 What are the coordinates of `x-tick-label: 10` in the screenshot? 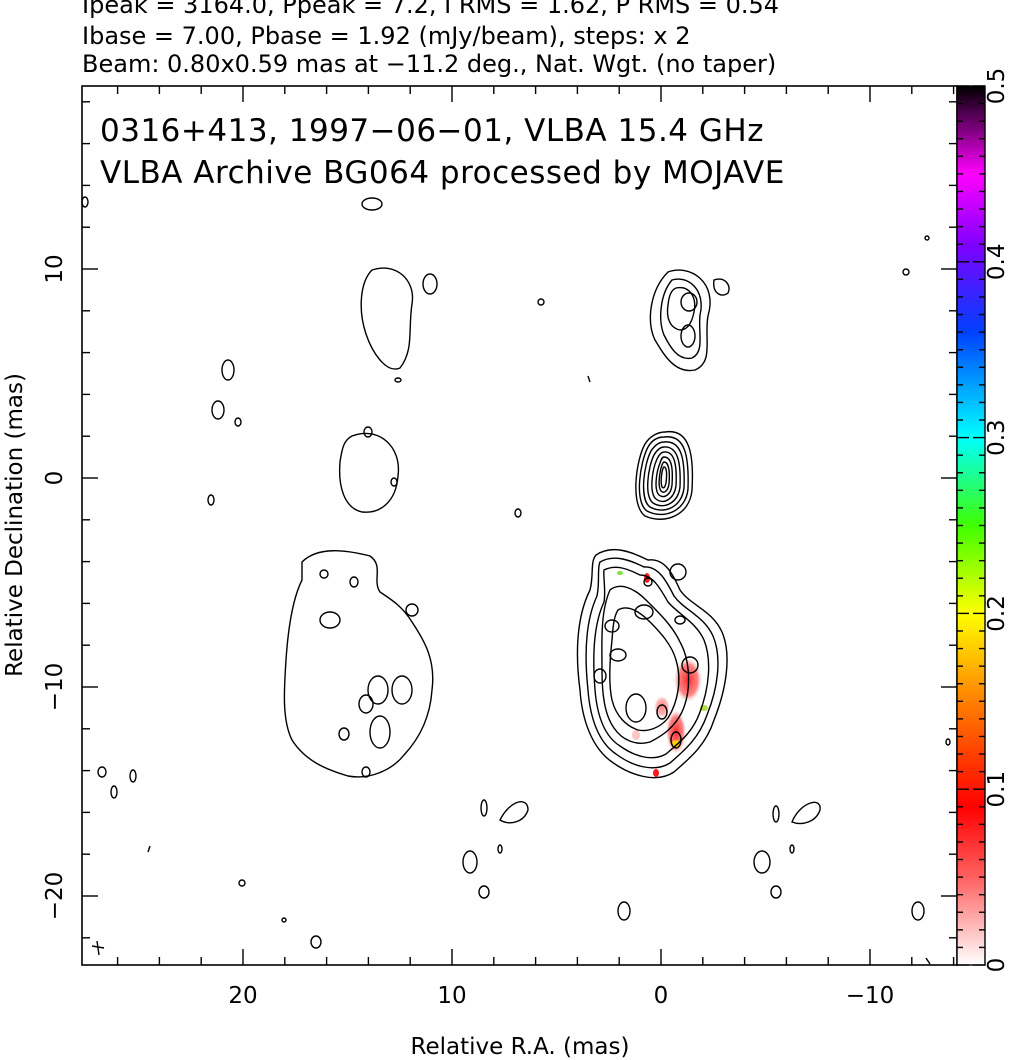 It's located at (451, 996).